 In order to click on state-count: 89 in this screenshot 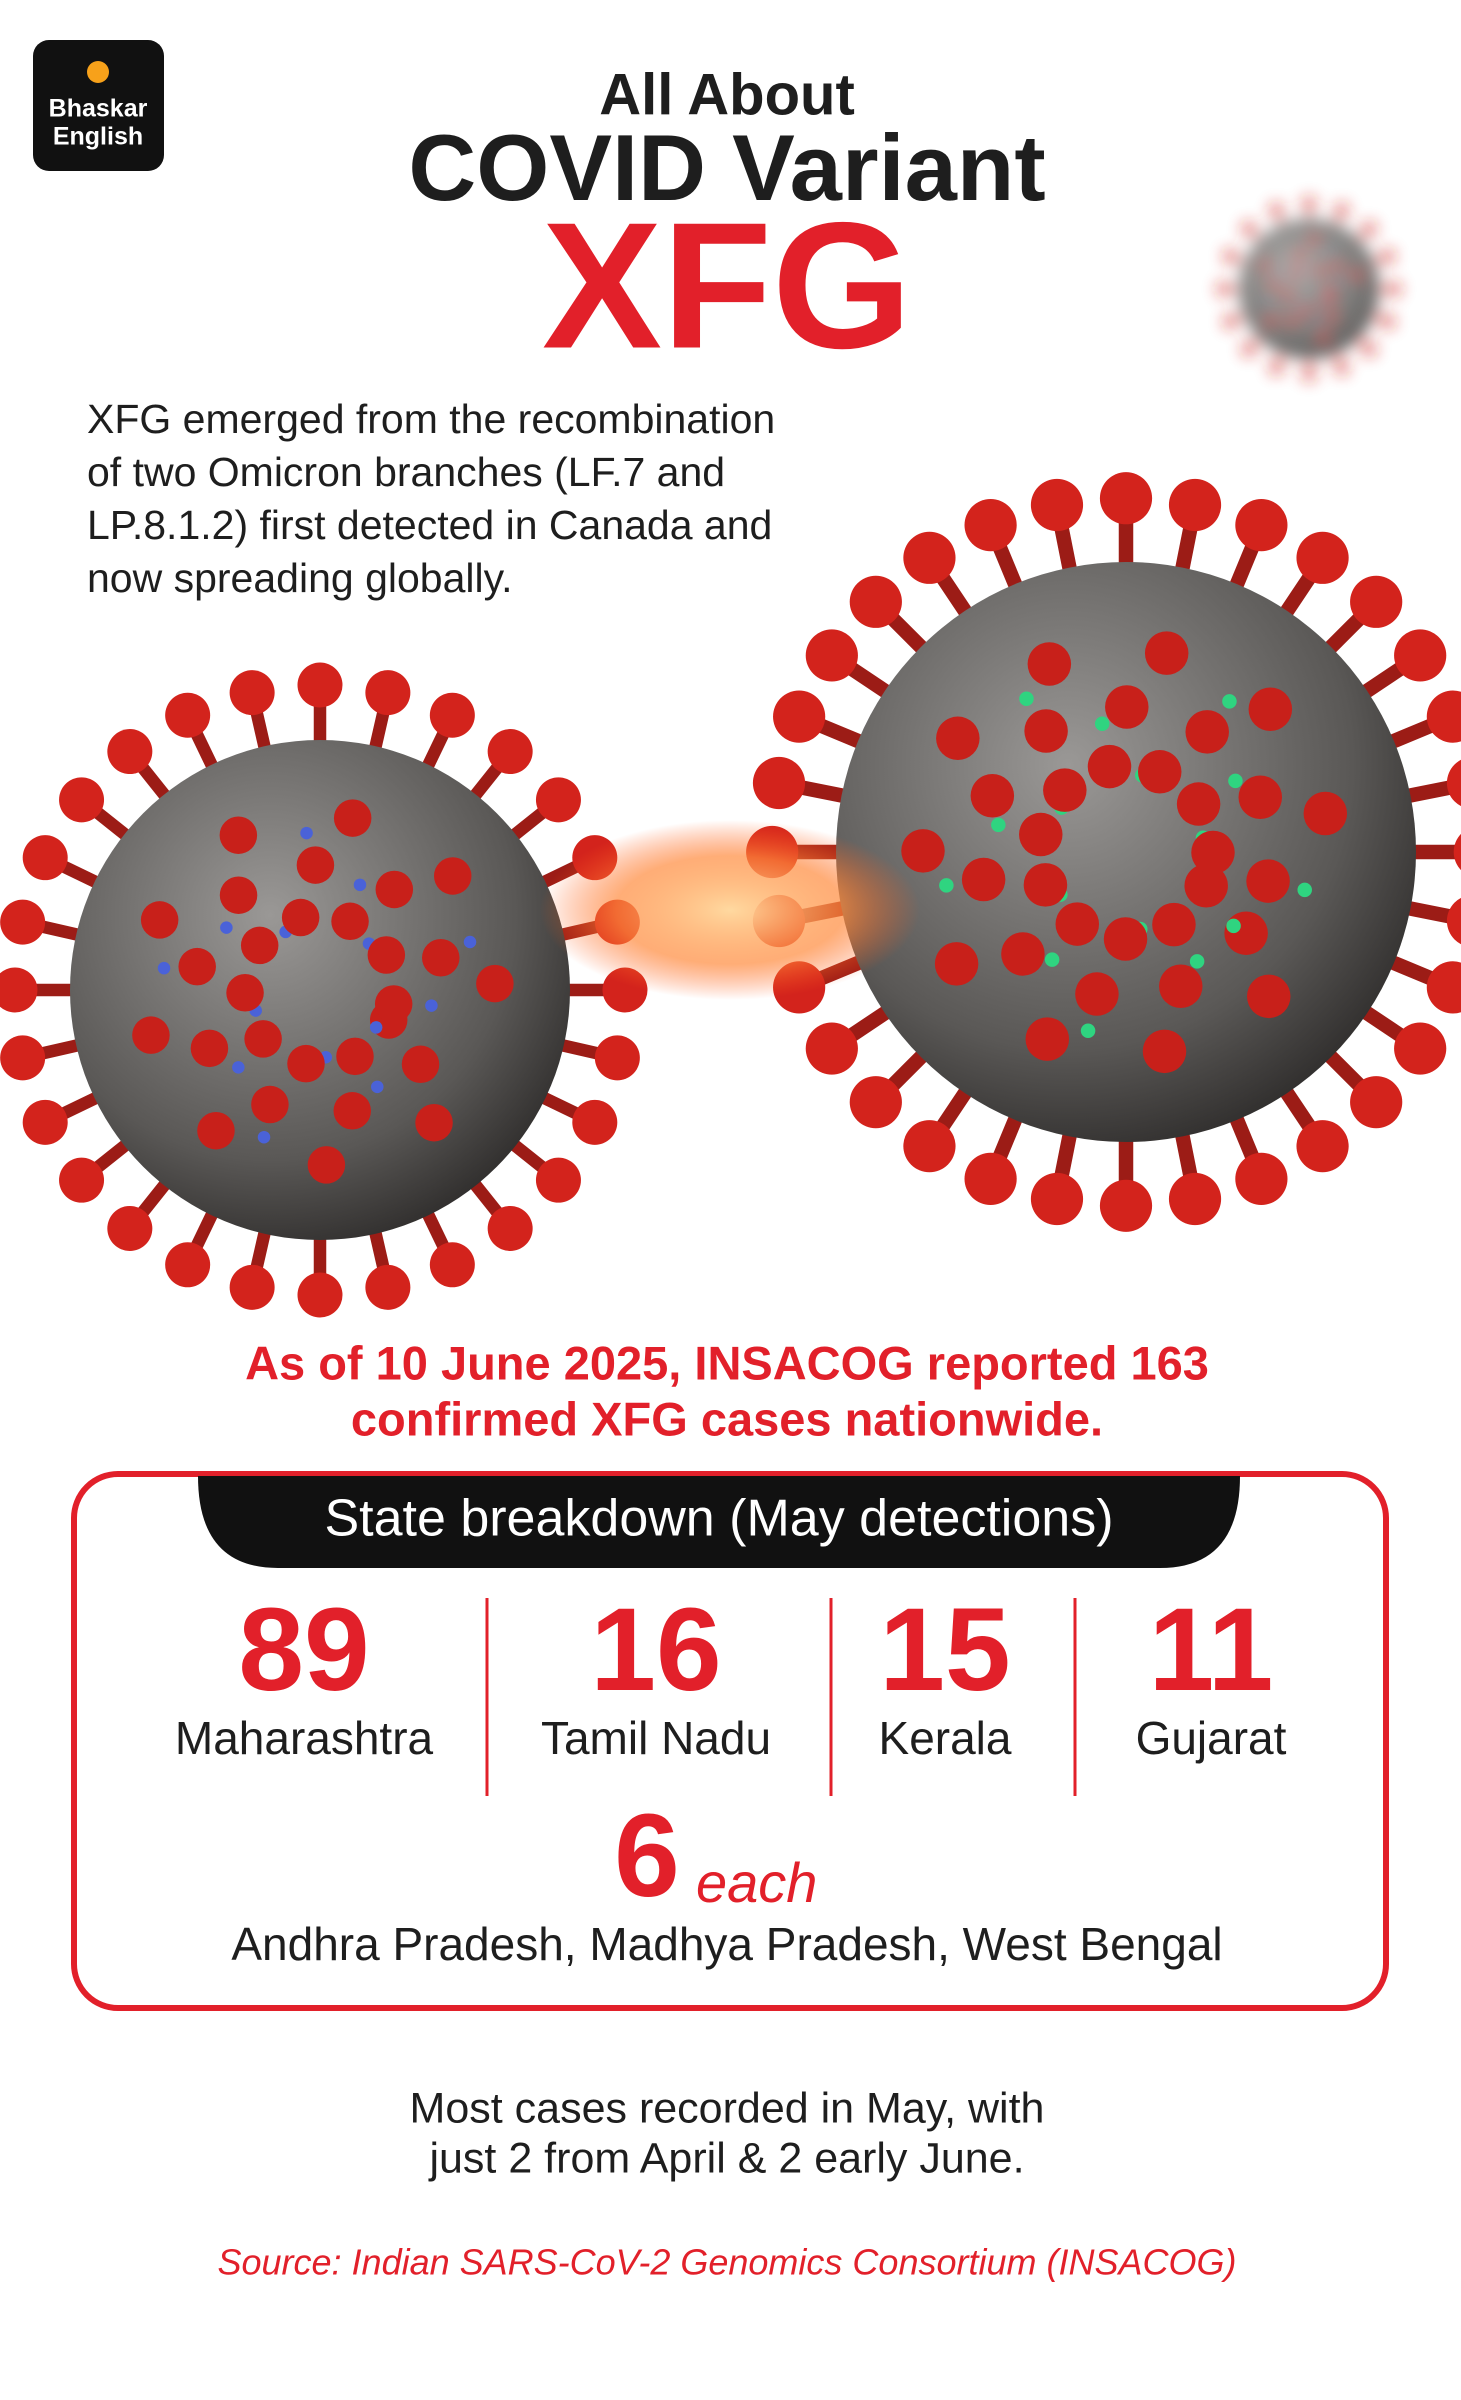, I will do `click(303, 1650)`.